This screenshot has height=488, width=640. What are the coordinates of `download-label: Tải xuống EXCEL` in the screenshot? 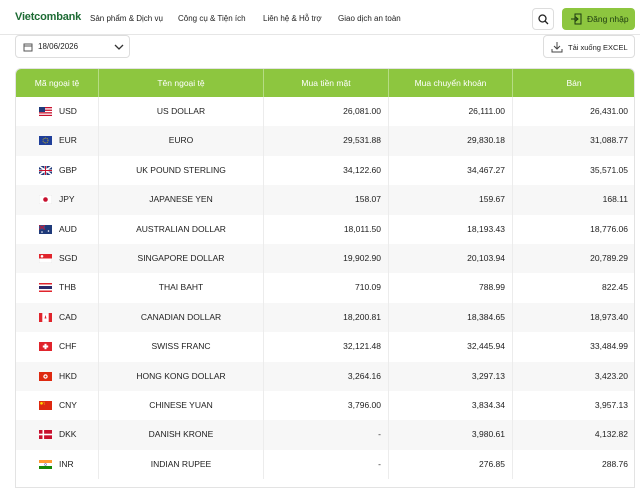 It's located at (598, 47).